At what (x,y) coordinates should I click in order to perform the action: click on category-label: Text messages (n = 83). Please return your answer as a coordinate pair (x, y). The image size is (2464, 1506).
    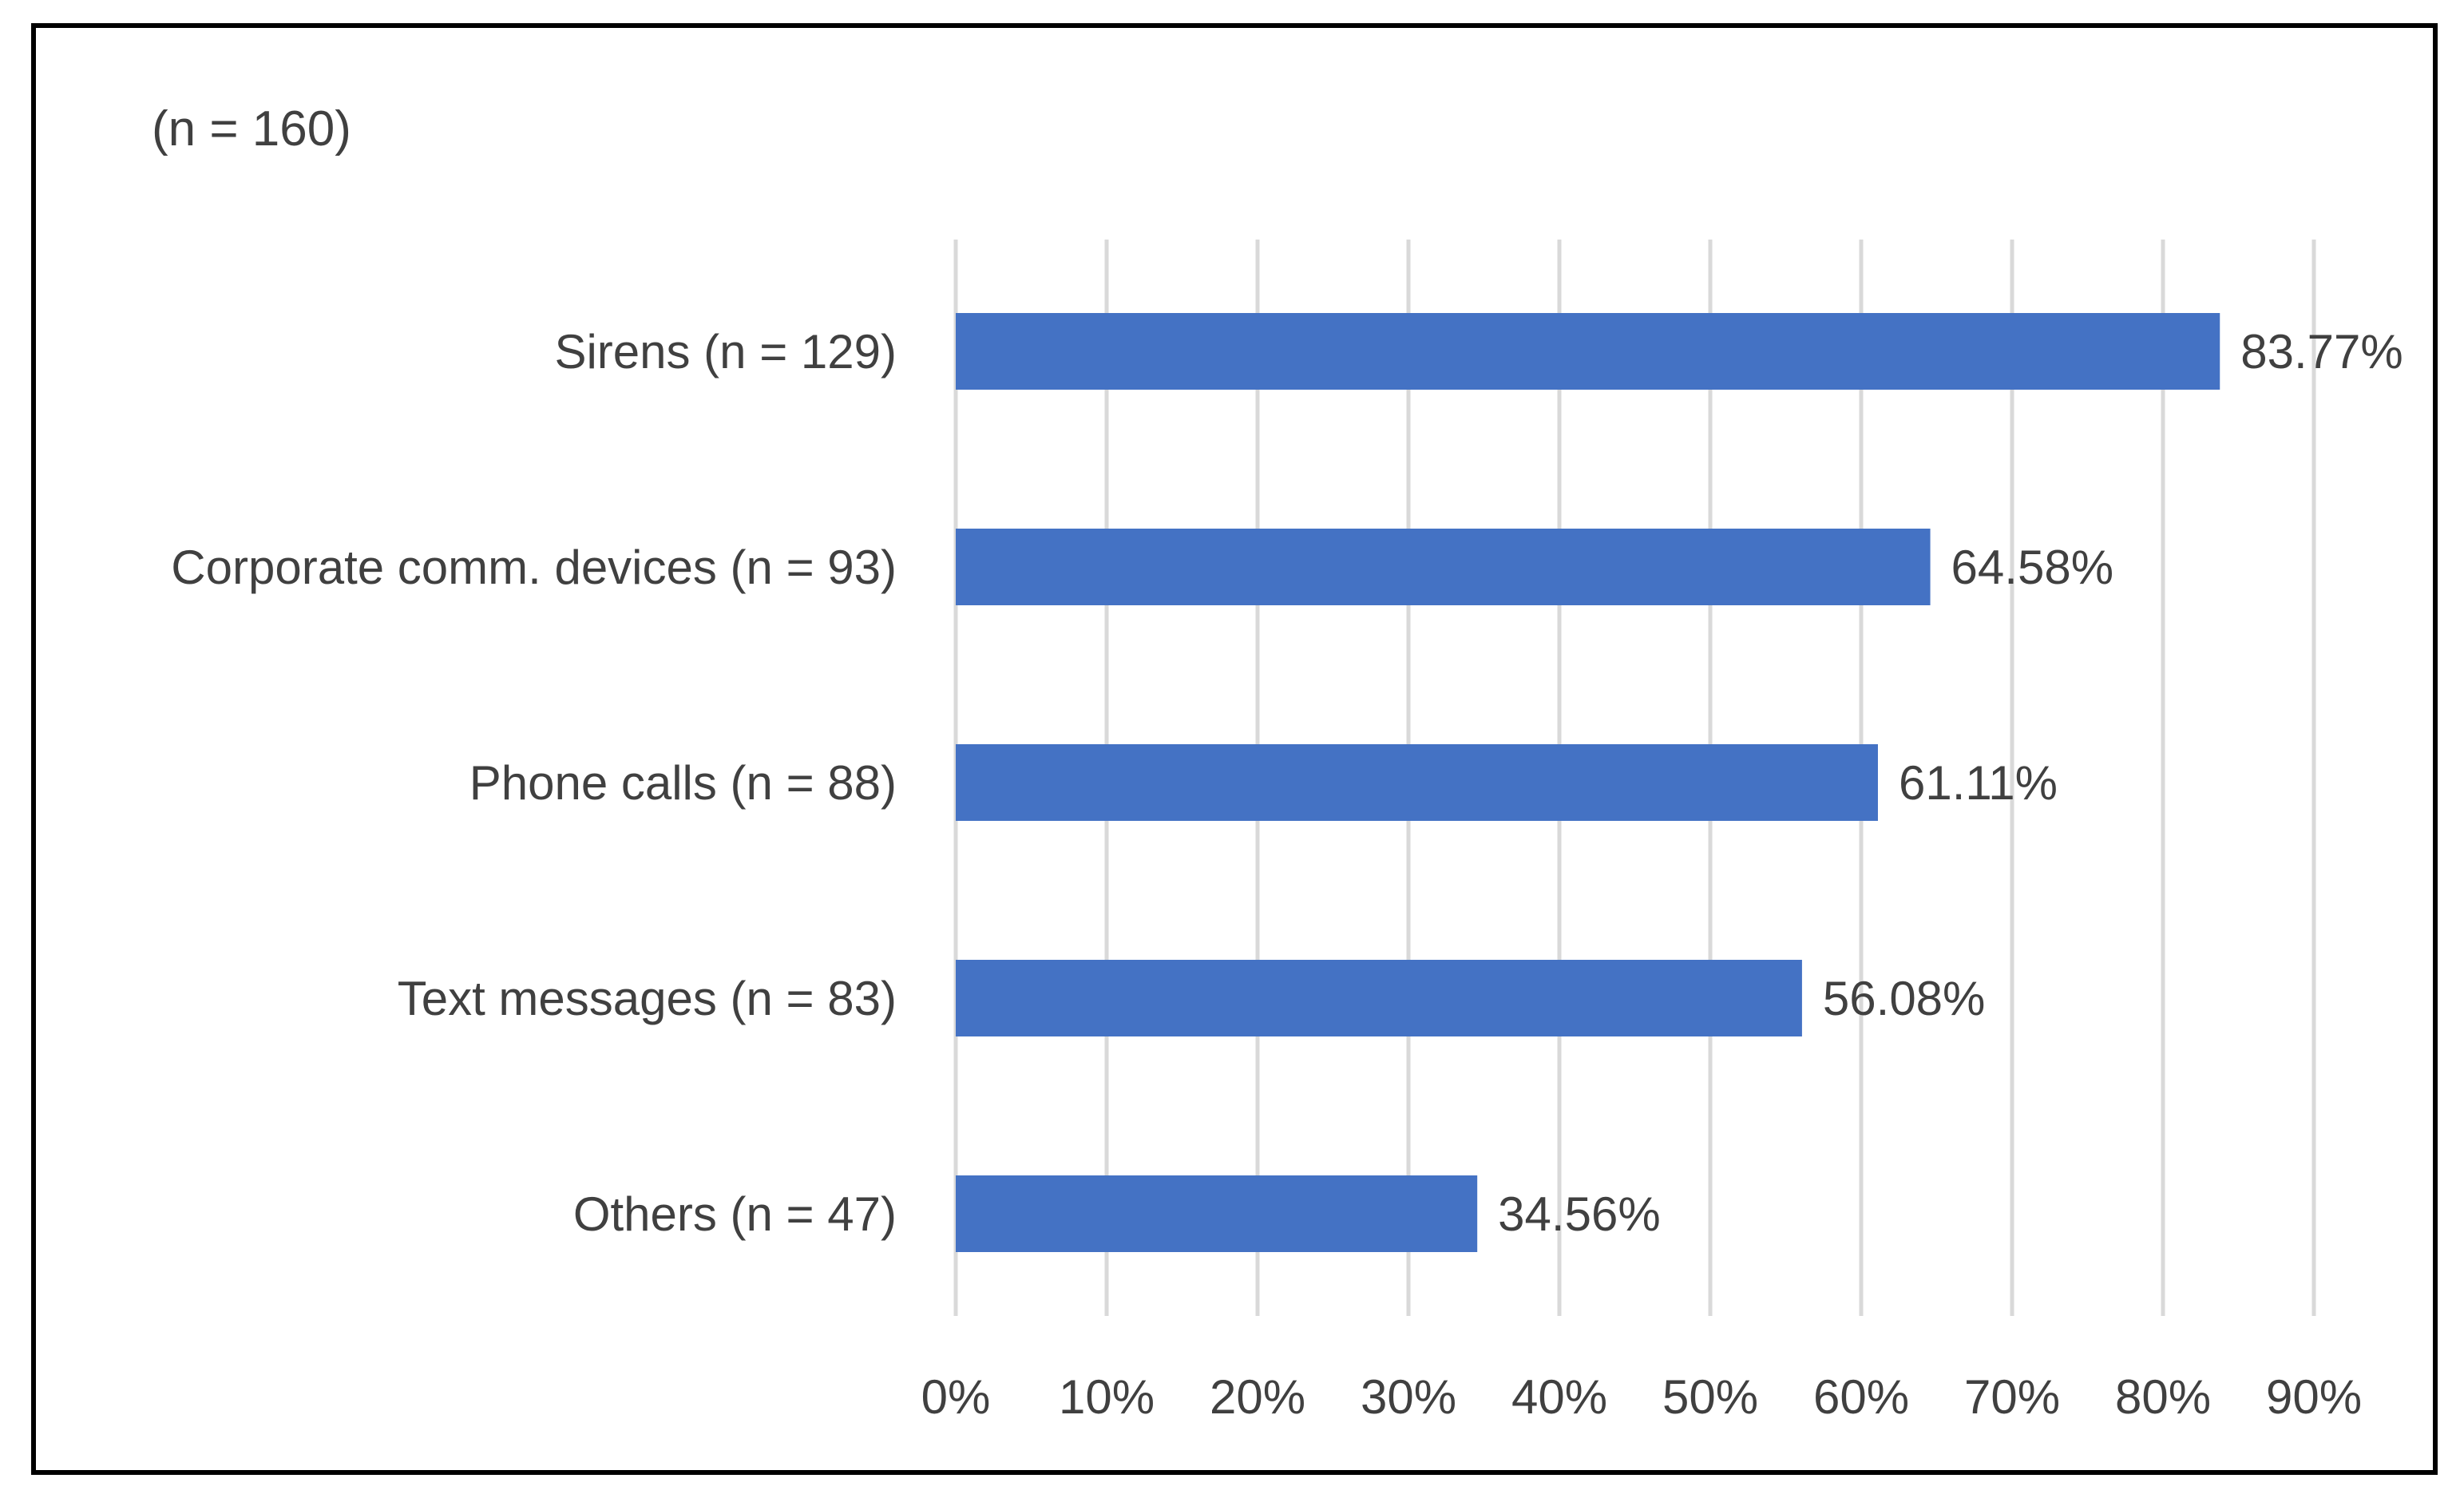
    Looking at the image, I should click on (647, 999).